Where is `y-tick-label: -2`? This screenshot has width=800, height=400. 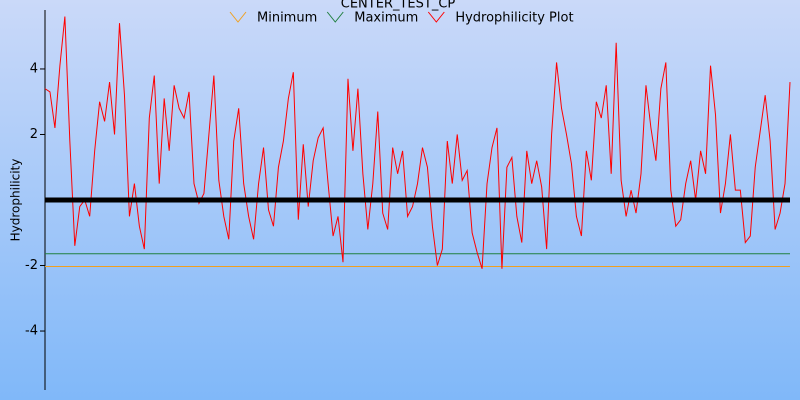
y-tick-label: -2 is located at coordinates (31, 265).